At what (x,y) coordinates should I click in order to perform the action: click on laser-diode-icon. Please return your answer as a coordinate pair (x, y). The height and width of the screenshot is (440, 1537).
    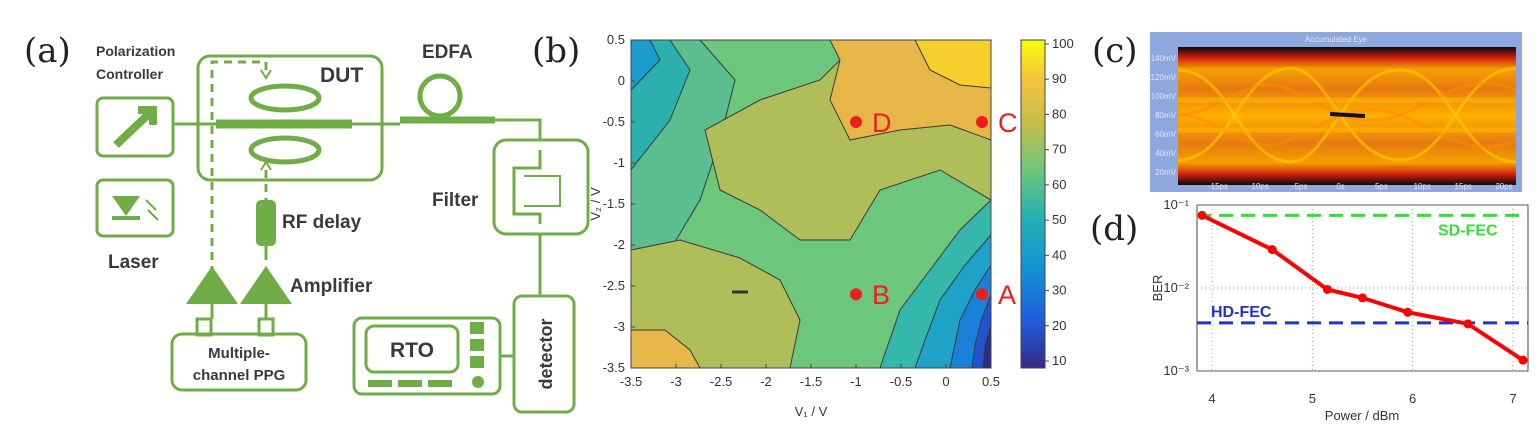
    Looking at the image, I should click on (135, 208).